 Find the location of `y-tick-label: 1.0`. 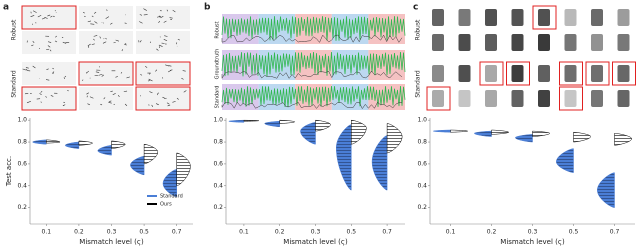

y-tick-label: 1.0 is located at coordinates (422, 120).